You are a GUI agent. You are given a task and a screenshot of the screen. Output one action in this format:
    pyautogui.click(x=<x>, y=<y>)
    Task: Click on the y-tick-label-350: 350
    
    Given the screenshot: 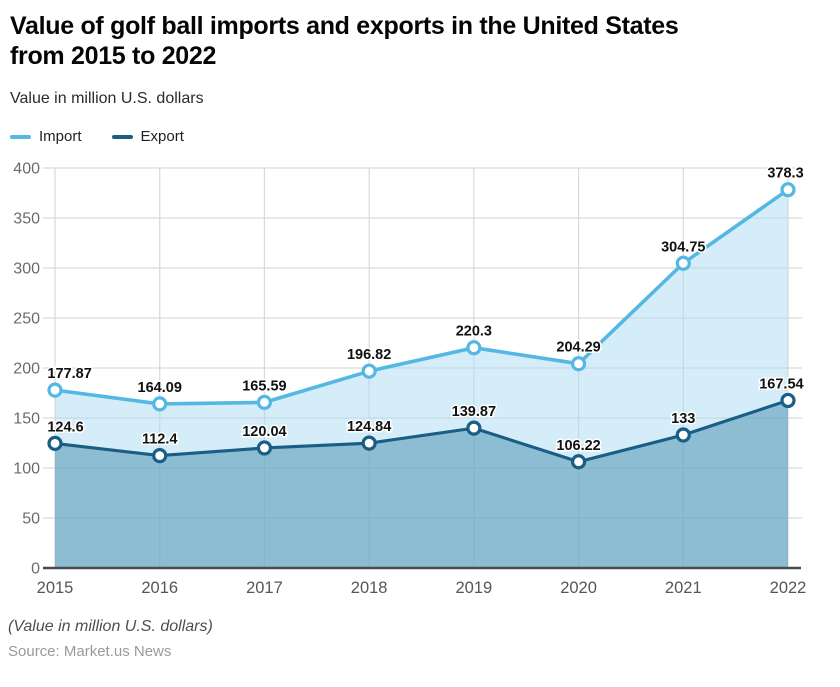 What is the action you would take?
    pyautogui.click(x=26, y=219)
    